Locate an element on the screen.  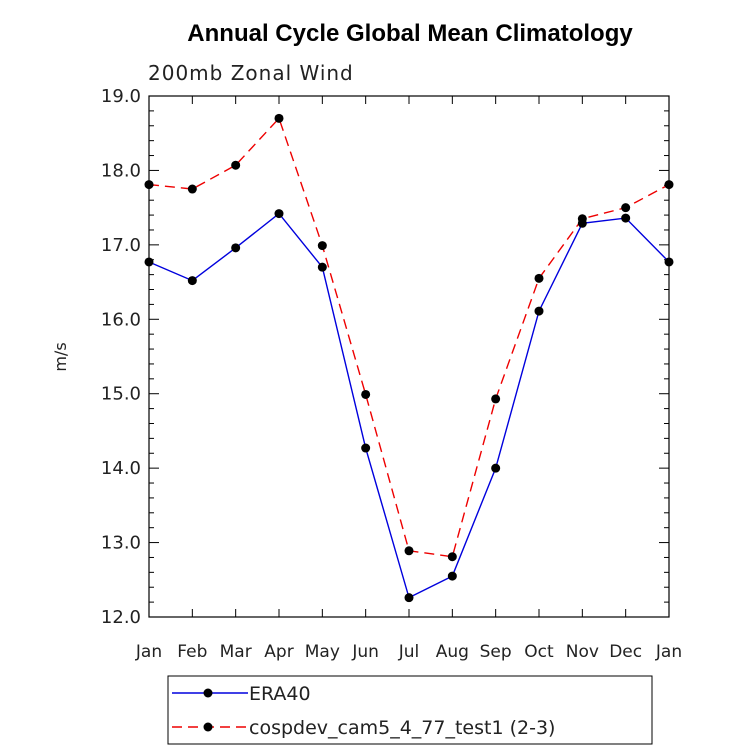
legend: ERA40 cospdev_cam5_4_77_test1 (2-3) is located at coordinates (410, 710).